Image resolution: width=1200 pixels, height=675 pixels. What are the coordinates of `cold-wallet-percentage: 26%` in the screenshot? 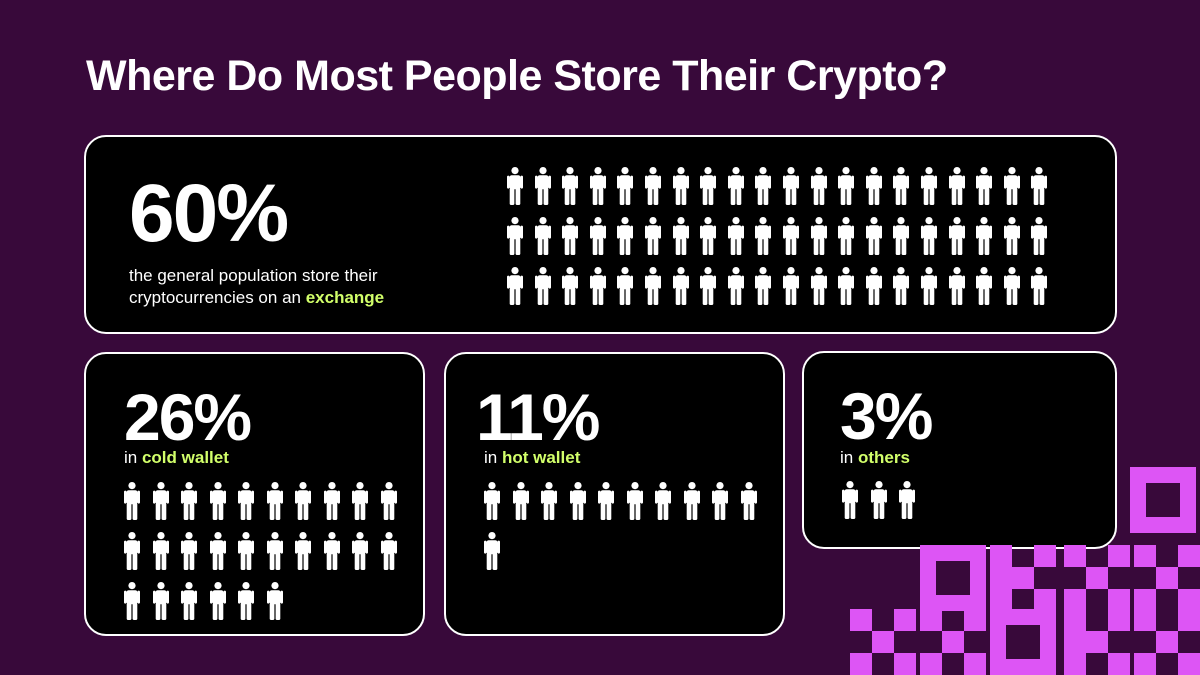 It's located at (188, 417).